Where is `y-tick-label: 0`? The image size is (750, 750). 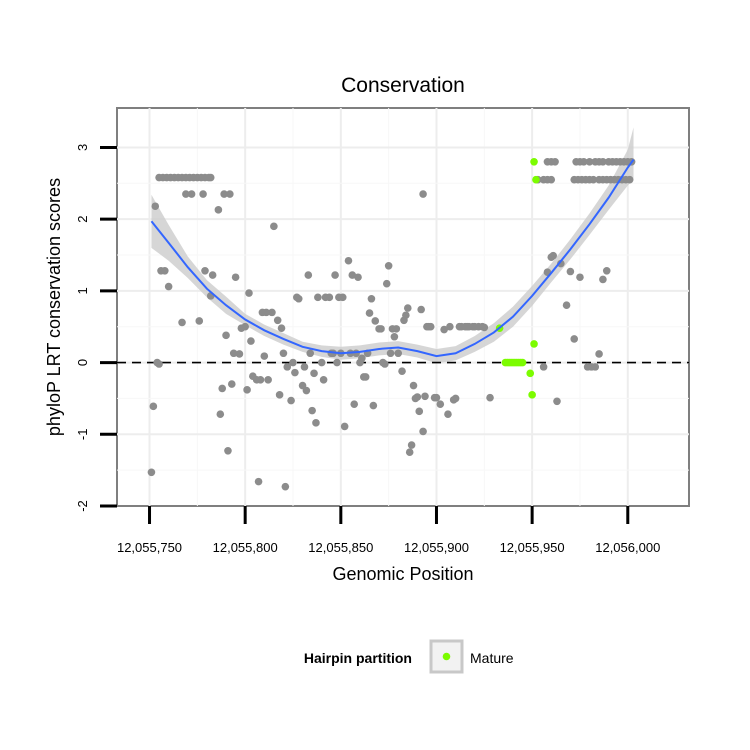
y-tick-label: 0 is located at coordinates (82, 362).